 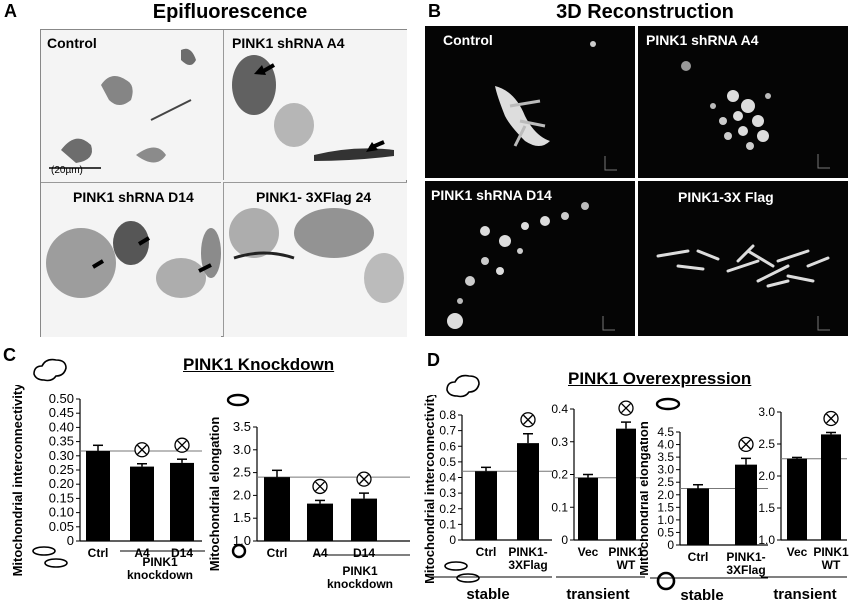 What do you see at coordinates (433, 360) in the screenshot?
I see `panel-d-letter: D` at bounding box center [433, 360].